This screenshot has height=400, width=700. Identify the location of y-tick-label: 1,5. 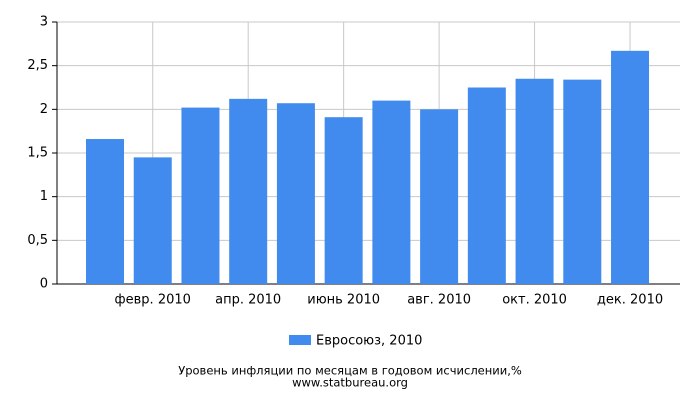
(37, 153).